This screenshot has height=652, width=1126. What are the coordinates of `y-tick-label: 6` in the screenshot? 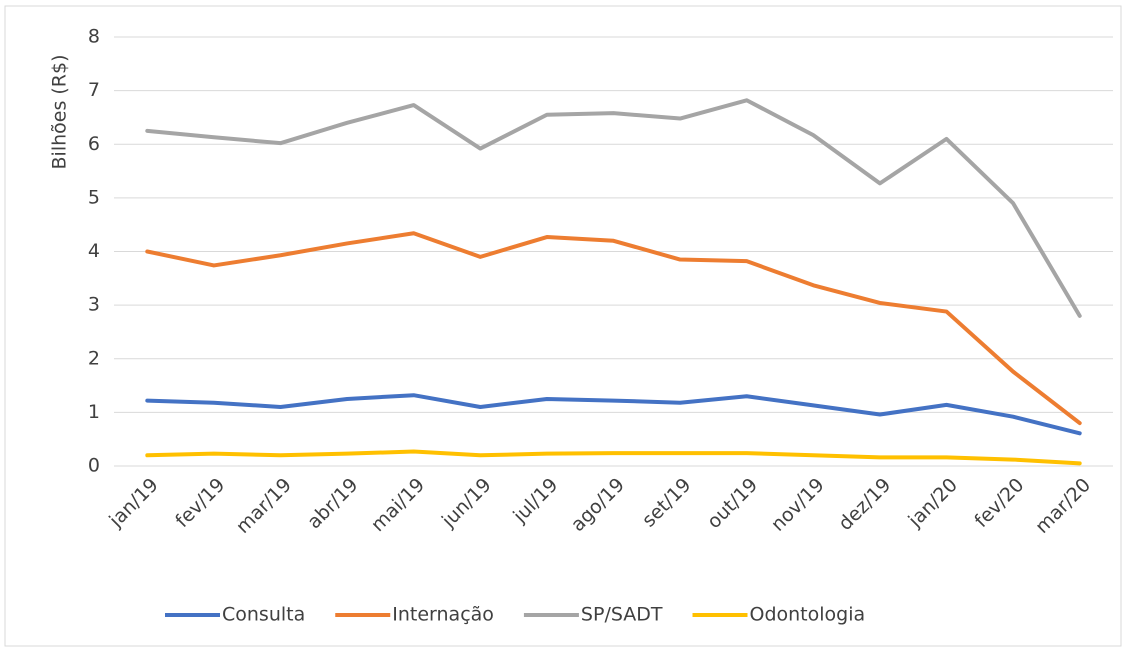 It's located at (94, 144).